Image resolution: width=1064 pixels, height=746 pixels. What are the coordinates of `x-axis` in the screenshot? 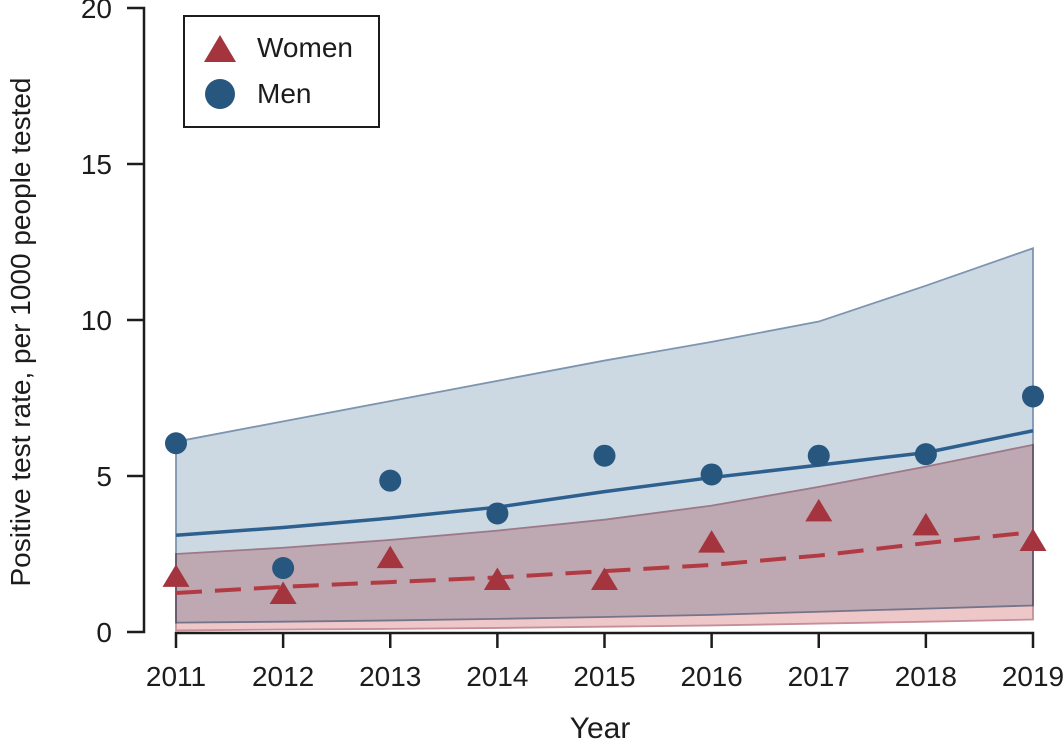 It's located at (604, 639).